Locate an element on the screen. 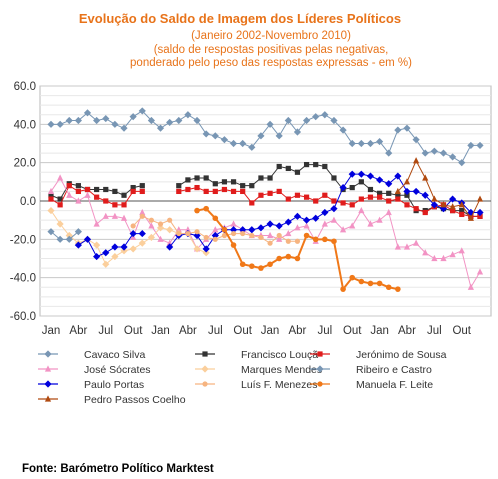 The image size is (498, 479). legend-item: José Sócrates is located at coordinates (94, 370).